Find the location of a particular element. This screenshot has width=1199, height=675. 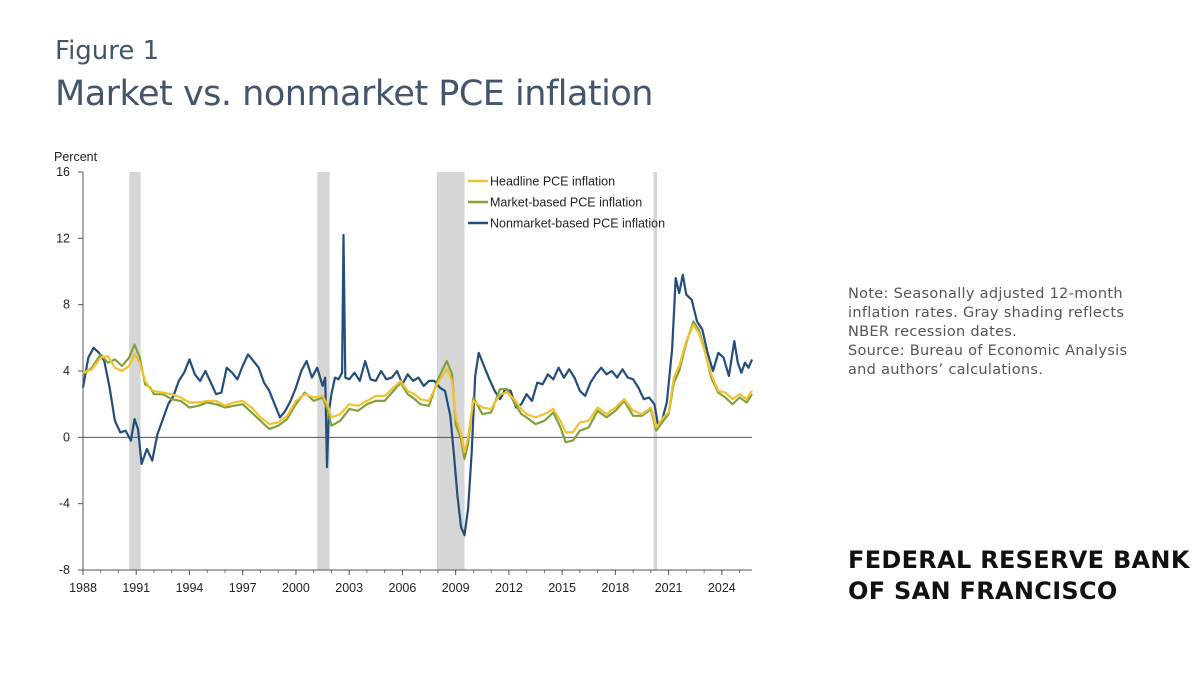

y-axis-label: Percent is located at coordinates (76, 157).